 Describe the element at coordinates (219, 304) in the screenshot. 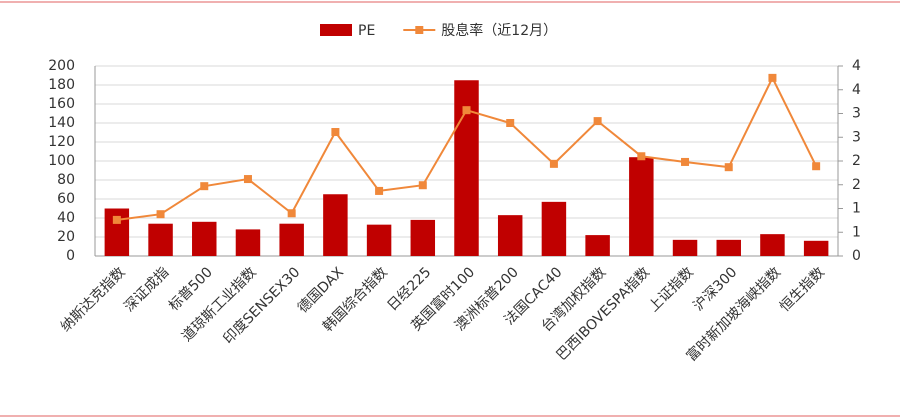

I see `x-tick-label: 道琼斯工业指数` at that location.